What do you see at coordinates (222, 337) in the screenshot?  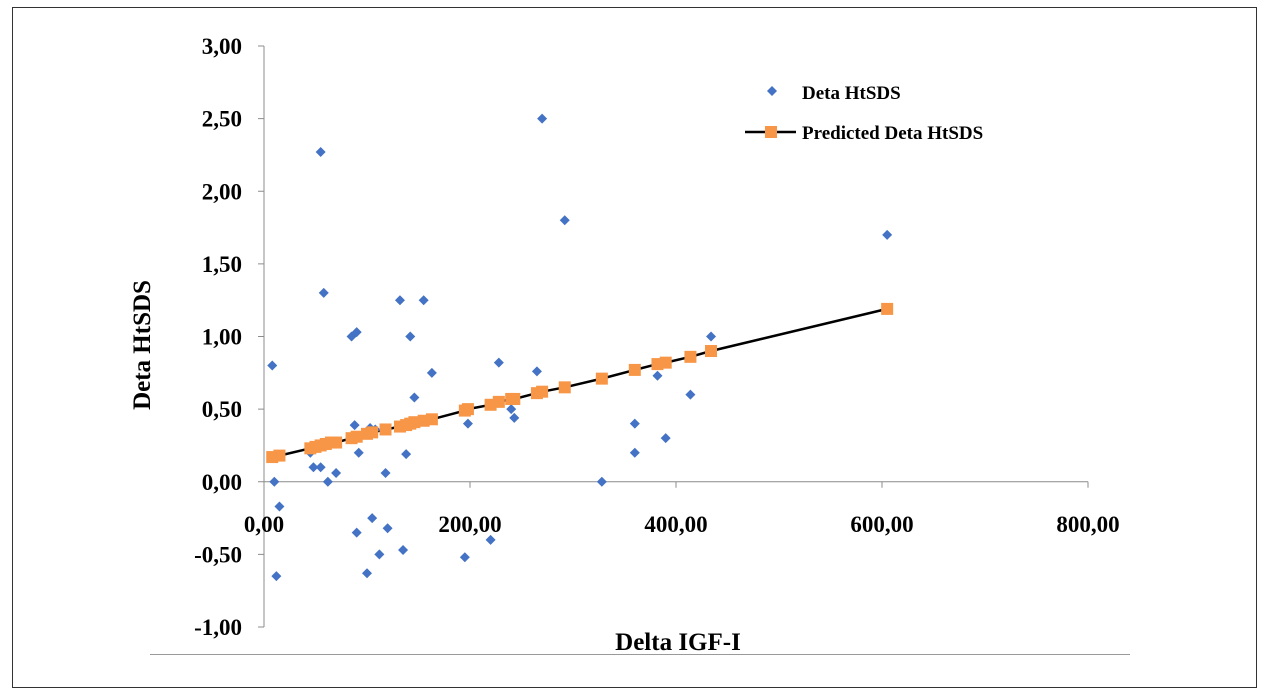 I see `y-tick-label: 1,00` at bounding box center [222, 337].